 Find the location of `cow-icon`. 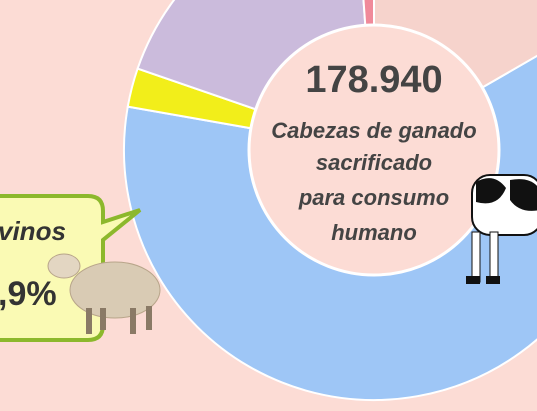

cow-icon is located at coordinates (501, 229).